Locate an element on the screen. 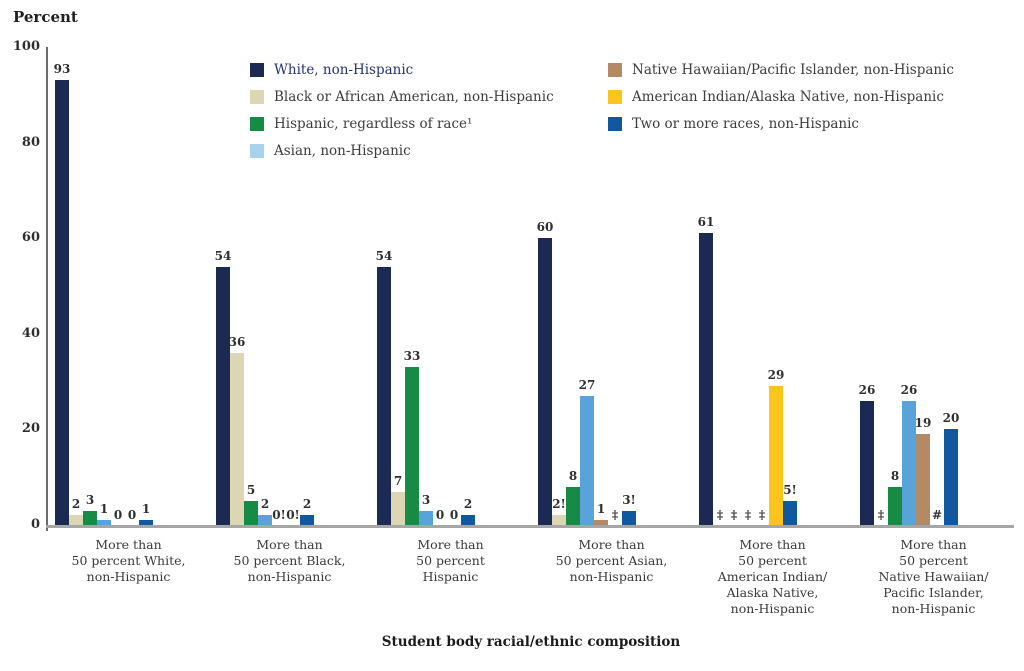  bar-slot: 5 is located at coordinates (251, 286).